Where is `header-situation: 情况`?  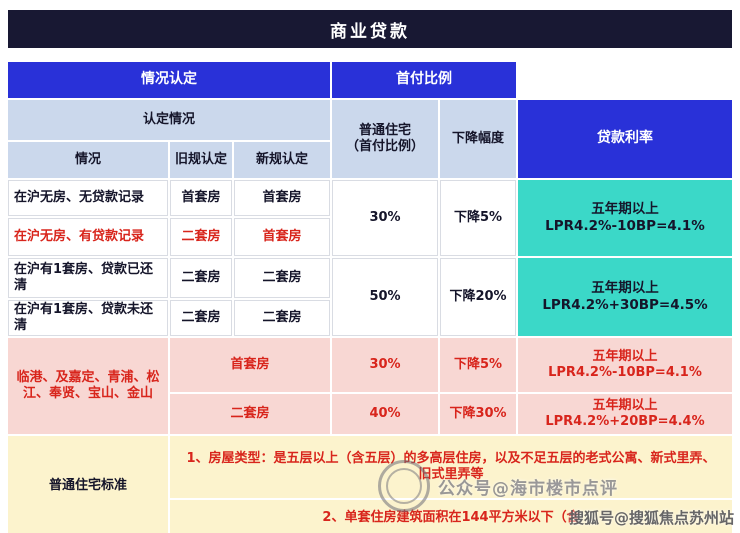
header-situation: 情况 is located at coordinates (88, 160).